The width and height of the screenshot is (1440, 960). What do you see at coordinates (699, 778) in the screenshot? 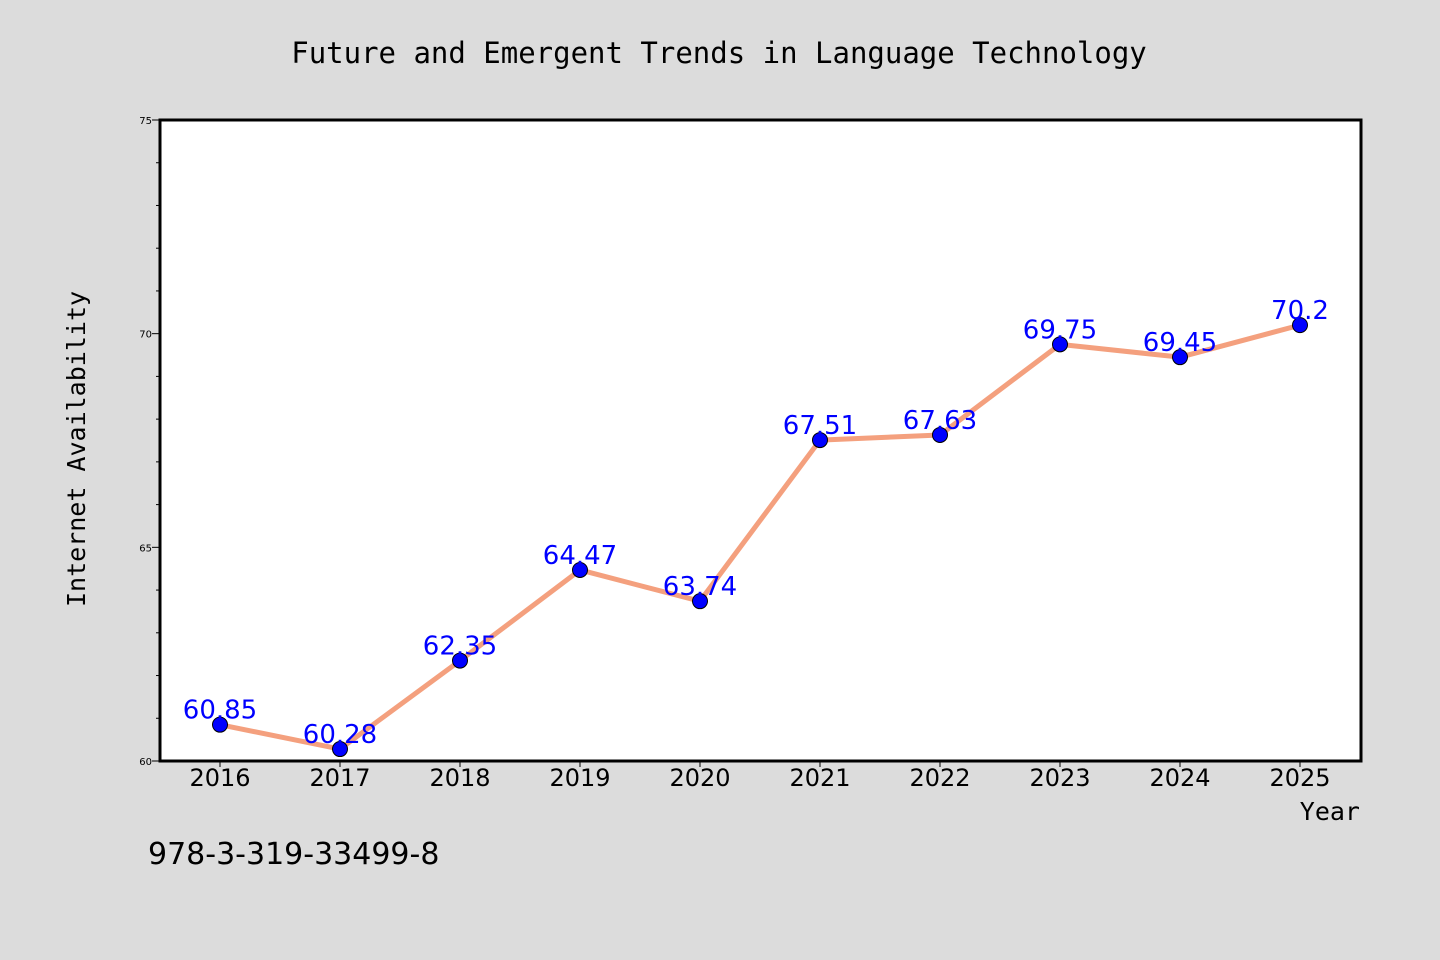
I see `x-tick-label: 2020` at bounding box center [699, 778].